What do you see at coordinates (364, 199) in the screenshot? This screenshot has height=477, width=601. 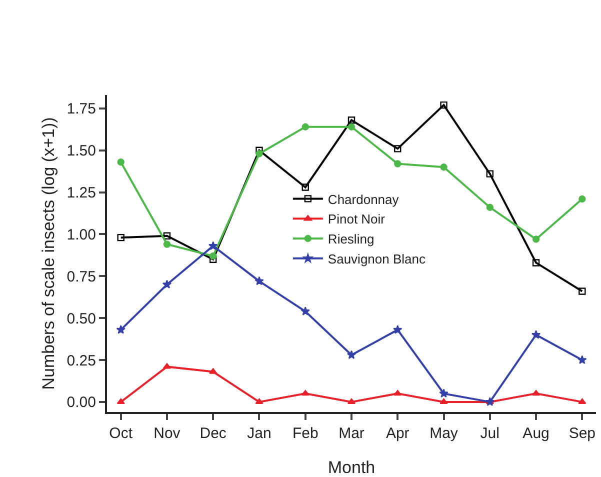 I see `legend-label: Chardonnay` at bounding box center [364, 199].